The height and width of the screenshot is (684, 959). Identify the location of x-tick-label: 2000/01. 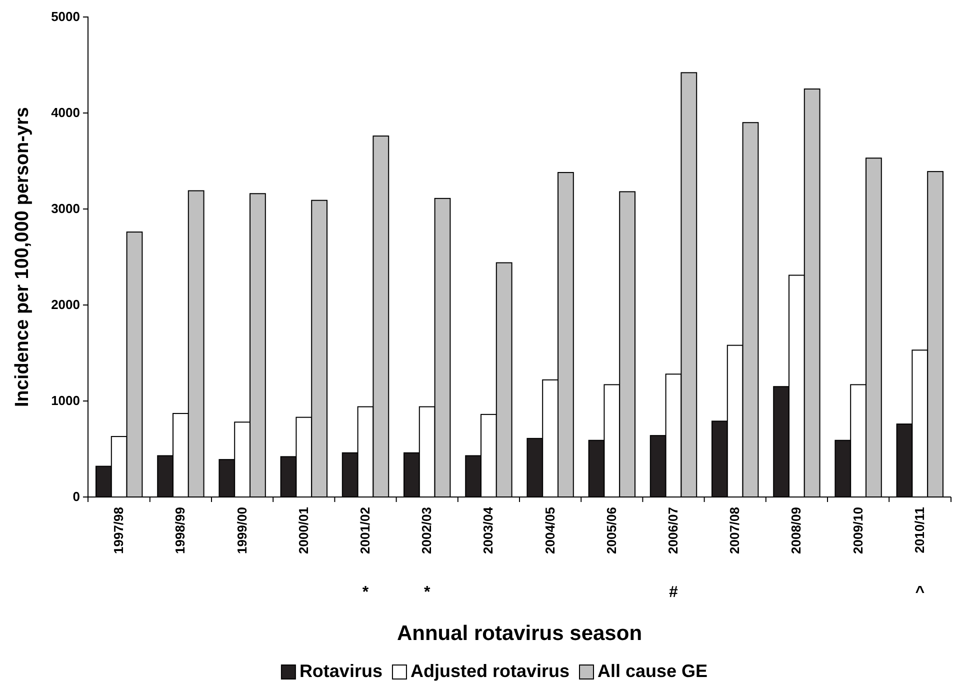
(303, 530).